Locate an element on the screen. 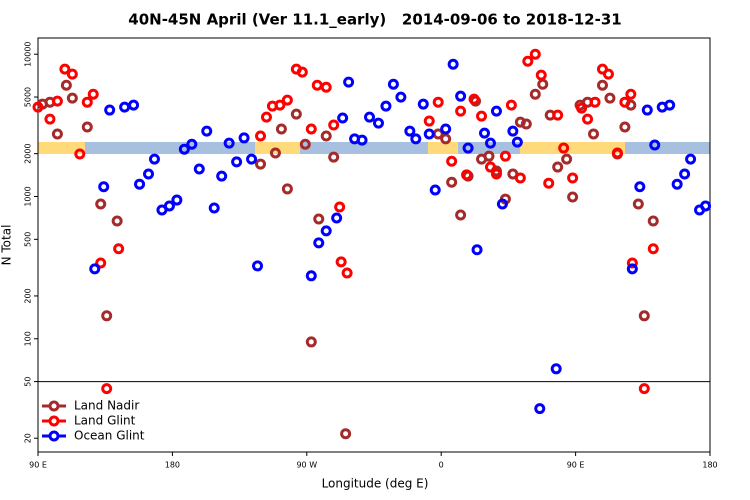 This screenshot has width=750, height=500. y-tick-label: 100 is located at coordinates (28, 338).